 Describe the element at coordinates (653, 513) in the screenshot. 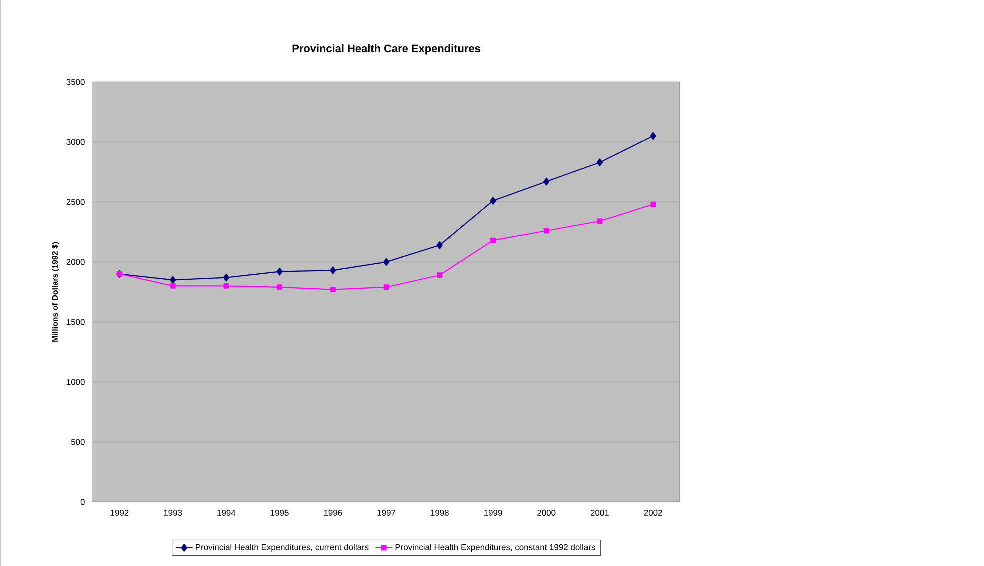

I see `x-tick-label: 2002` at that location.